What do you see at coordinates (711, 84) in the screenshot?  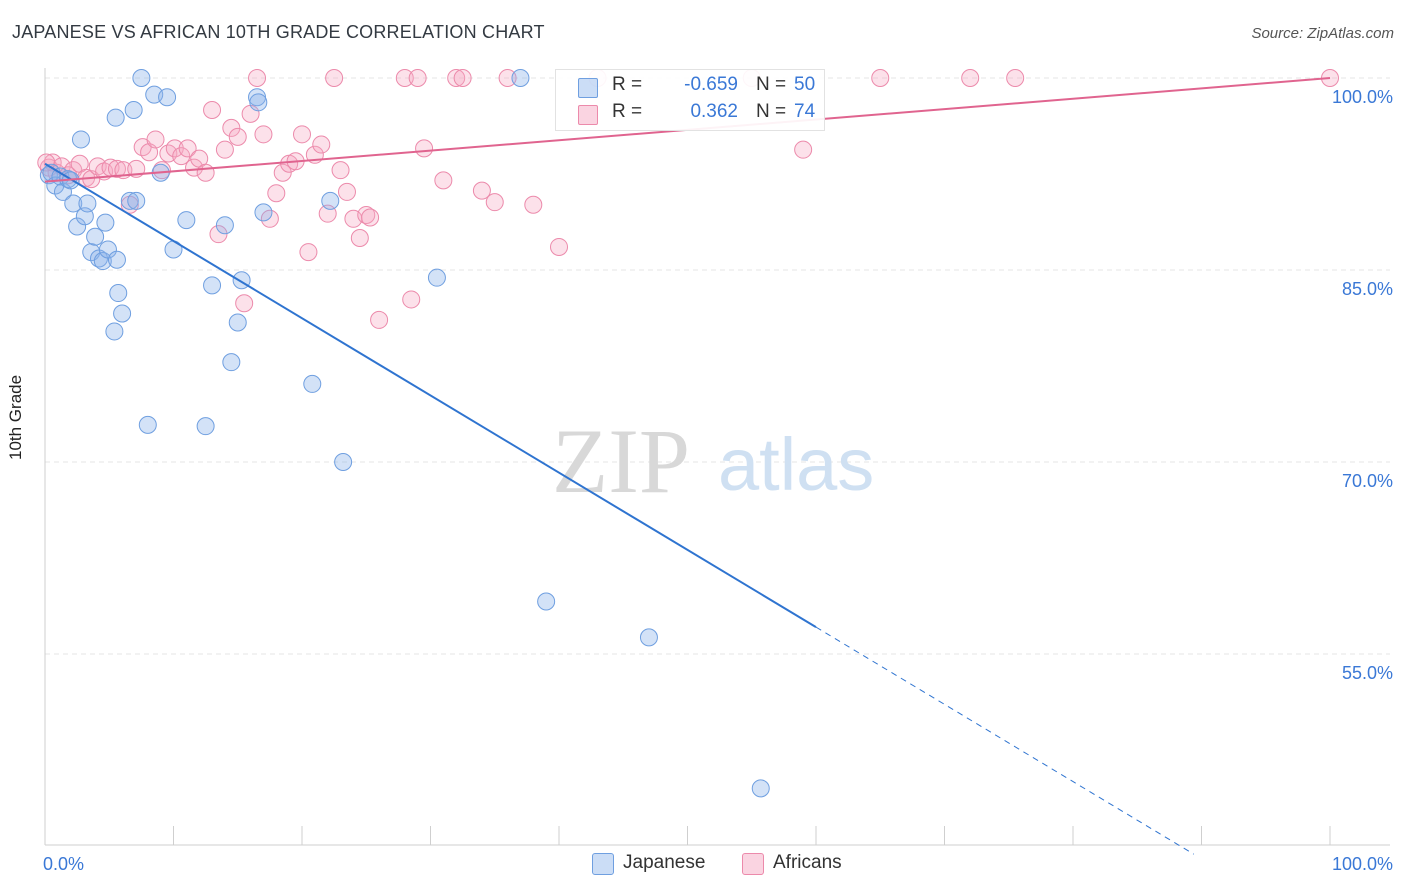 I see `r-value: -0.659` at bounding box center [711, 84].